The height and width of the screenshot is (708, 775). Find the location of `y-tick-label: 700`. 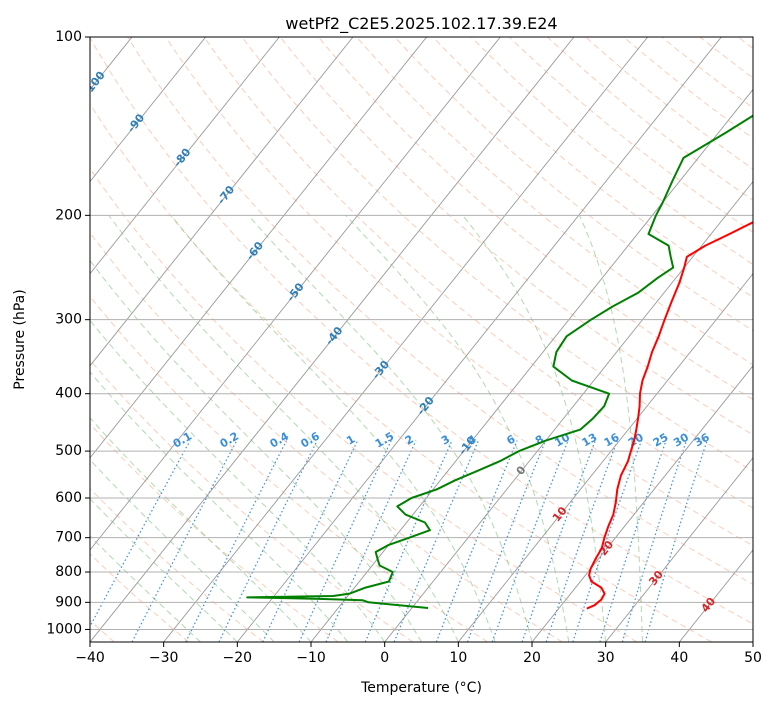

y-tick-label: 700 is located at coordinates (68, 538).